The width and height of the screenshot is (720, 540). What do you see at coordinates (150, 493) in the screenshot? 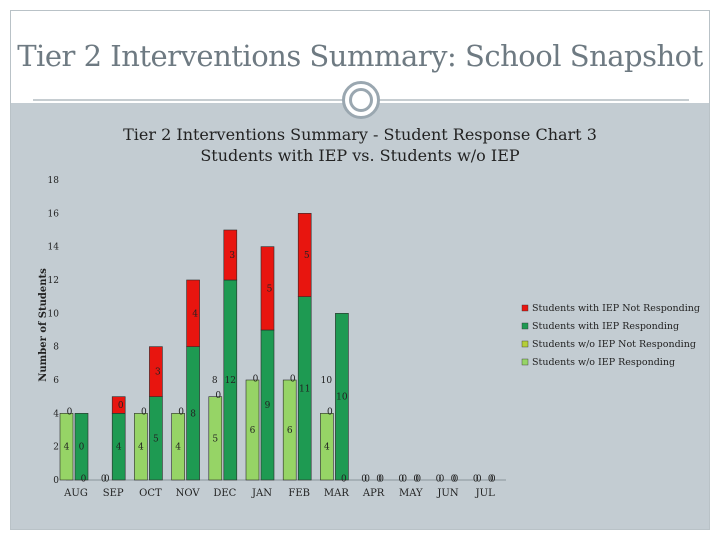
I see `x-tick-label: OCT` at bounding box center [150, 493].